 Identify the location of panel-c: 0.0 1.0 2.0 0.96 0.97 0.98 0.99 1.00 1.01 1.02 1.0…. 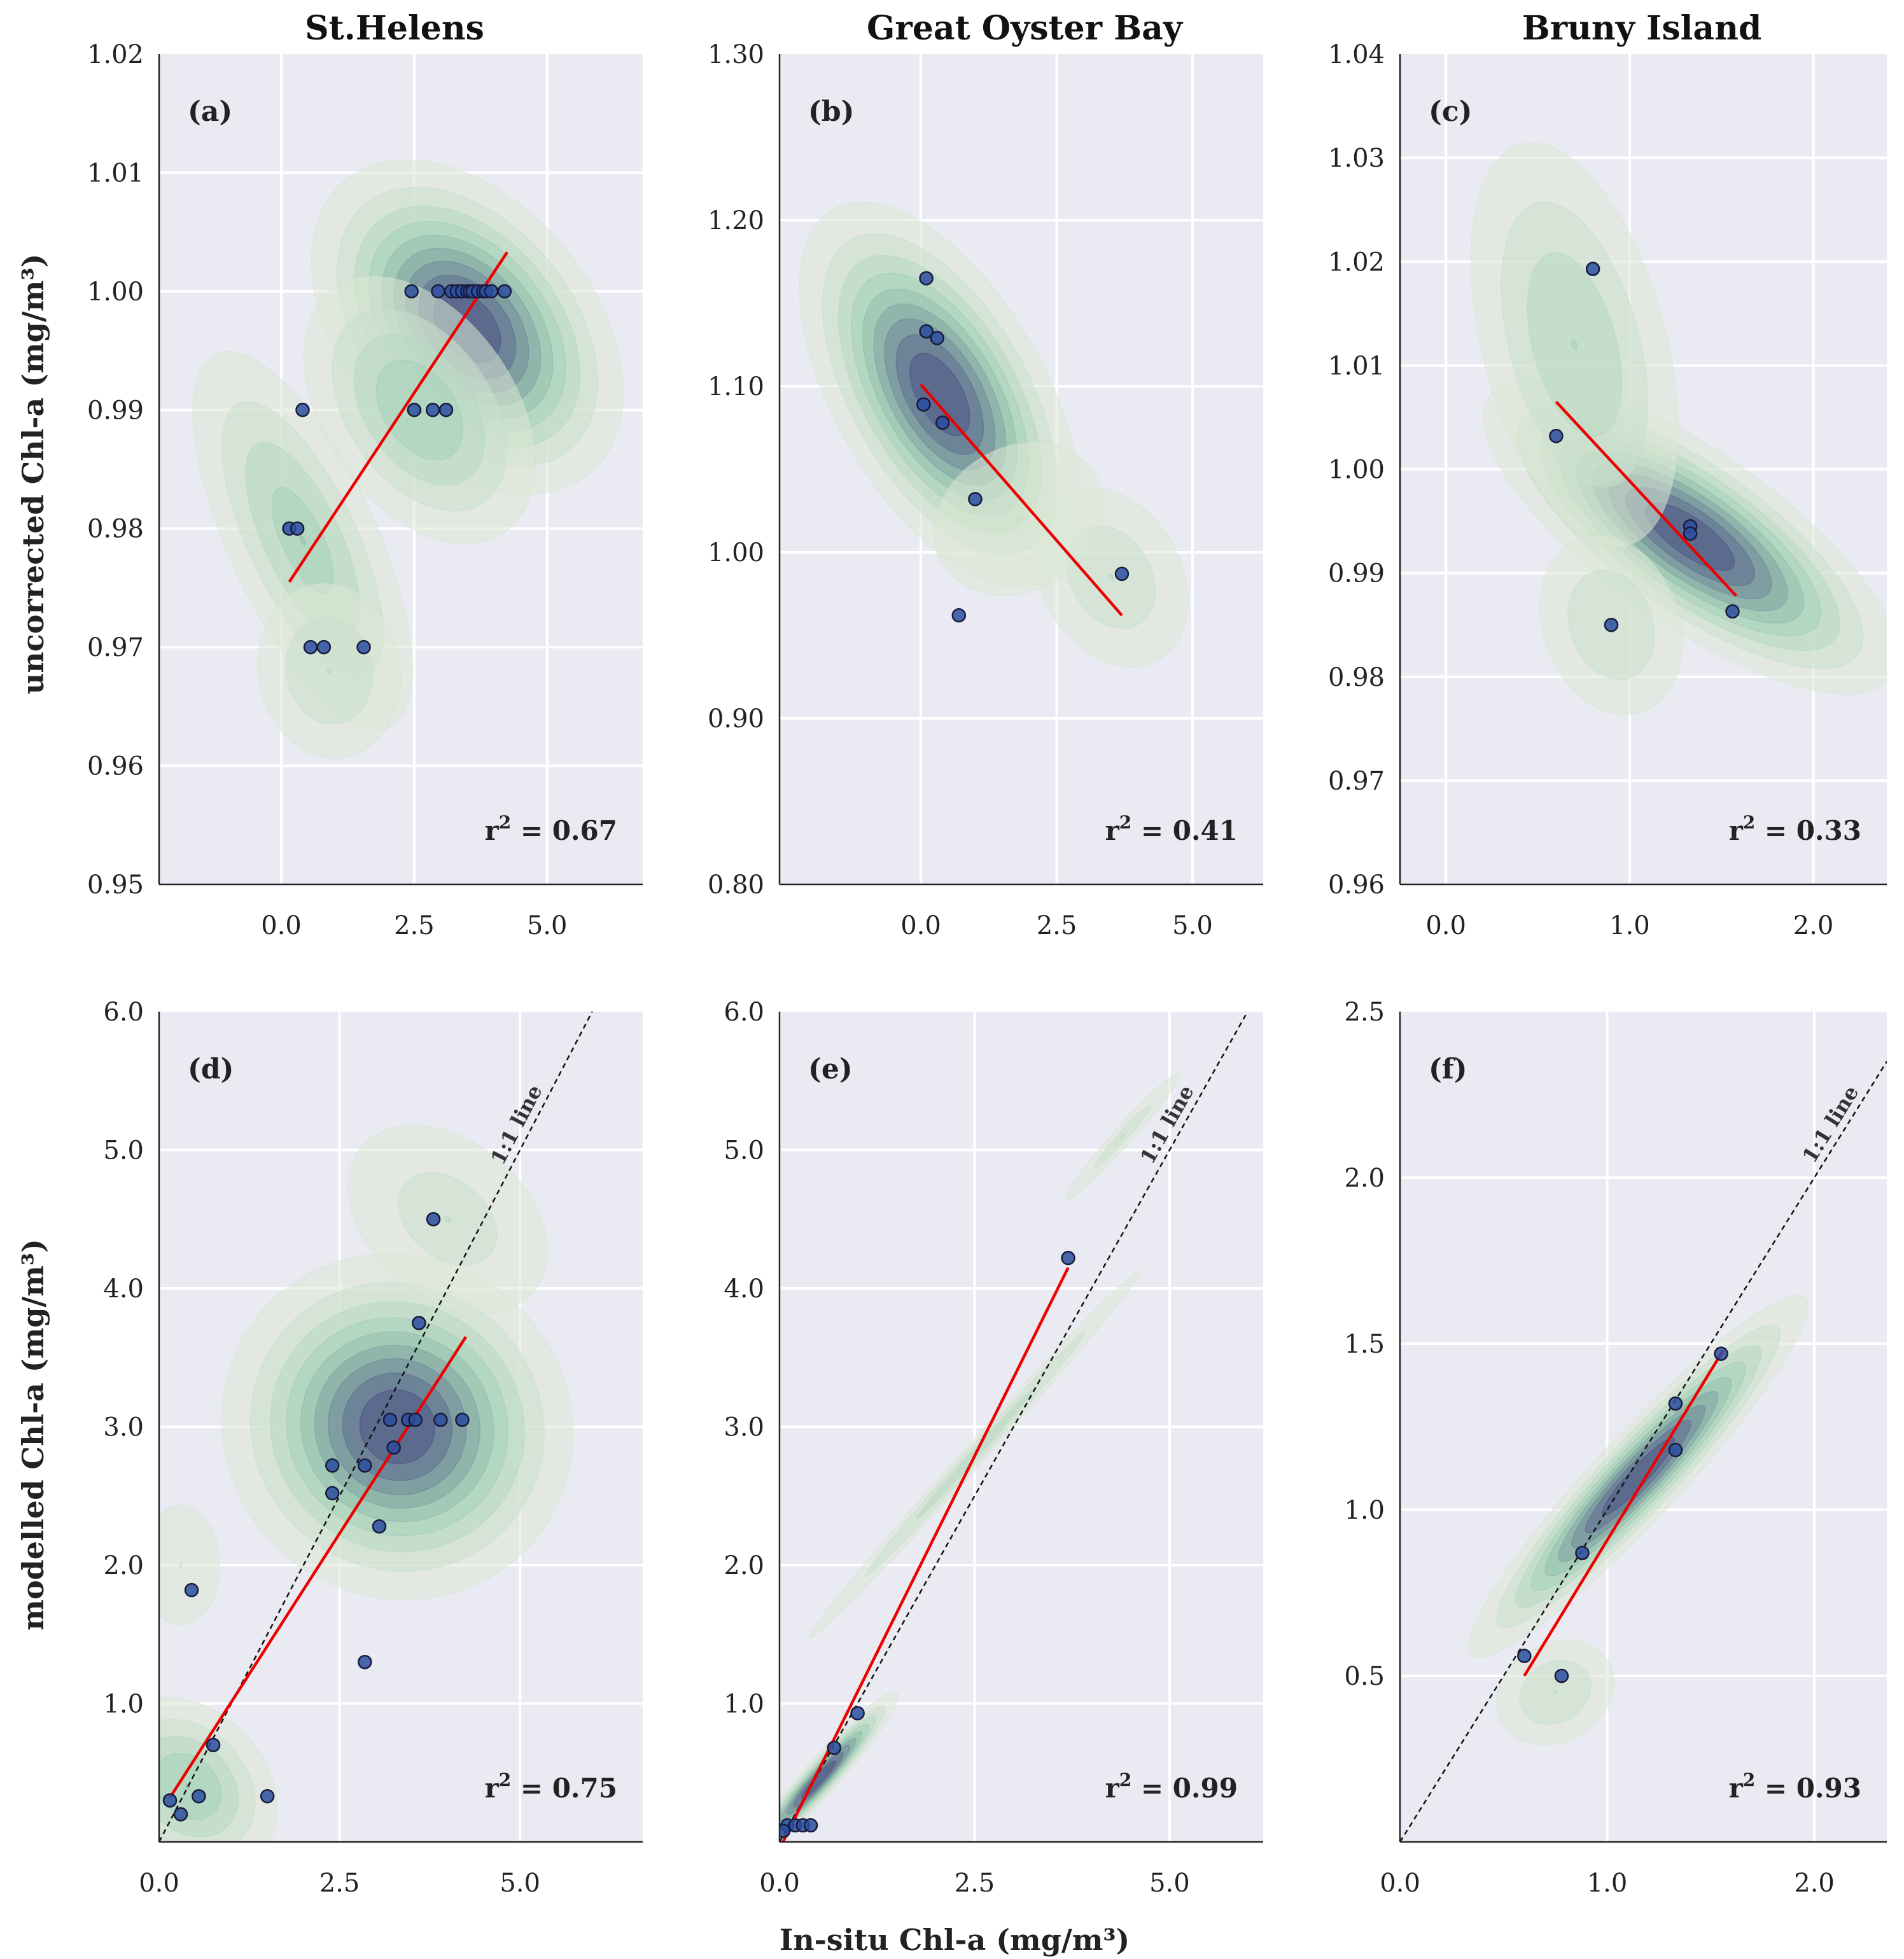
(1607, 490).